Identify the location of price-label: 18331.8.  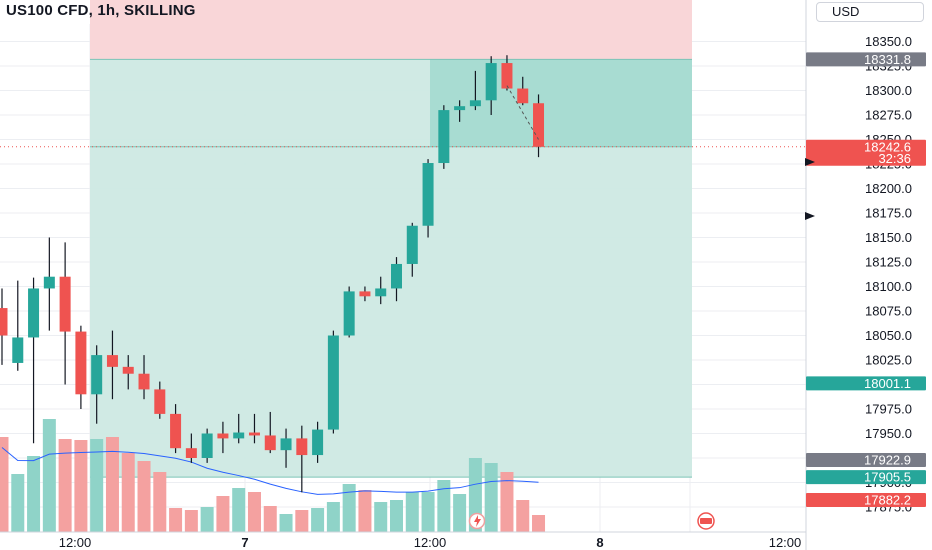
(887, 59).